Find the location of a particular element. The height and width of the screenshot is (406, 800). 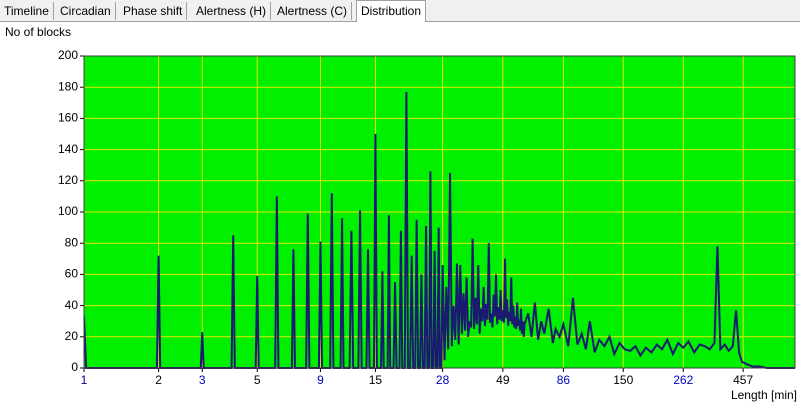

y-tick-label: 140 is located at coordinates (68, 149).